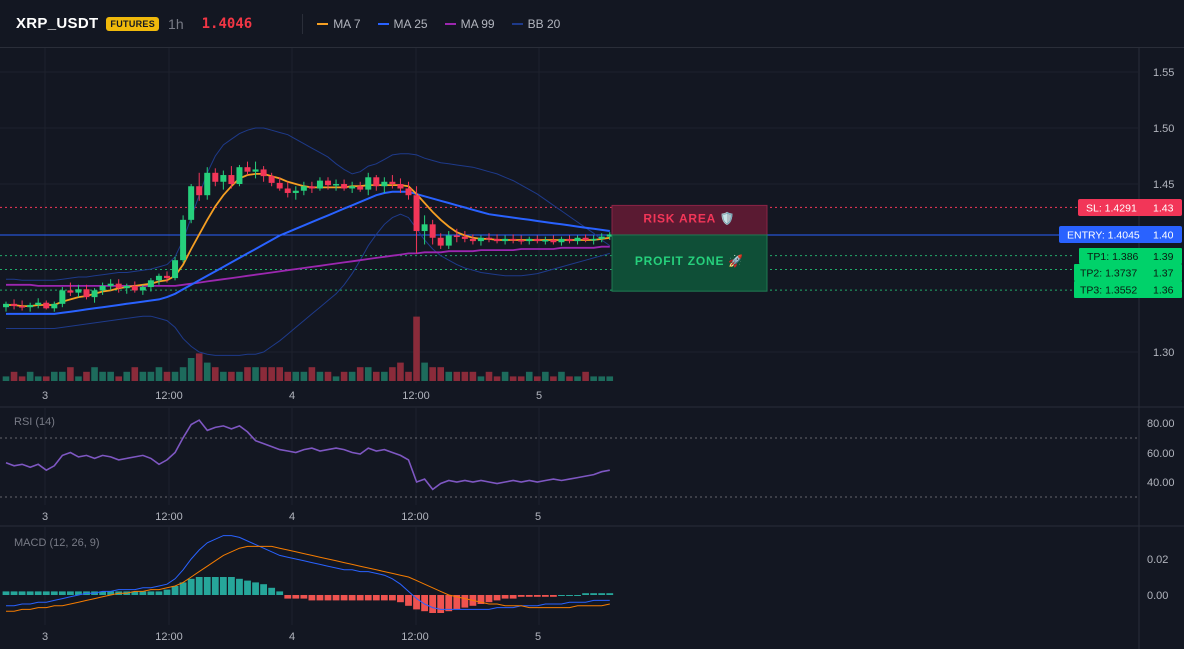  Describe the element at coordinates (469, 24) in the screenshot. I see `legend-ma99: MA 99` at that location.